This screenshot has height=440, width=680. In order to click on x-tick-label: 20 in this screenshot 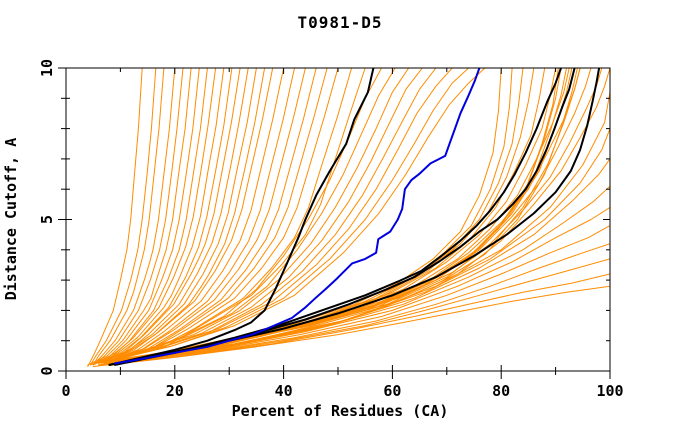, I will do `click(175, 391)`.